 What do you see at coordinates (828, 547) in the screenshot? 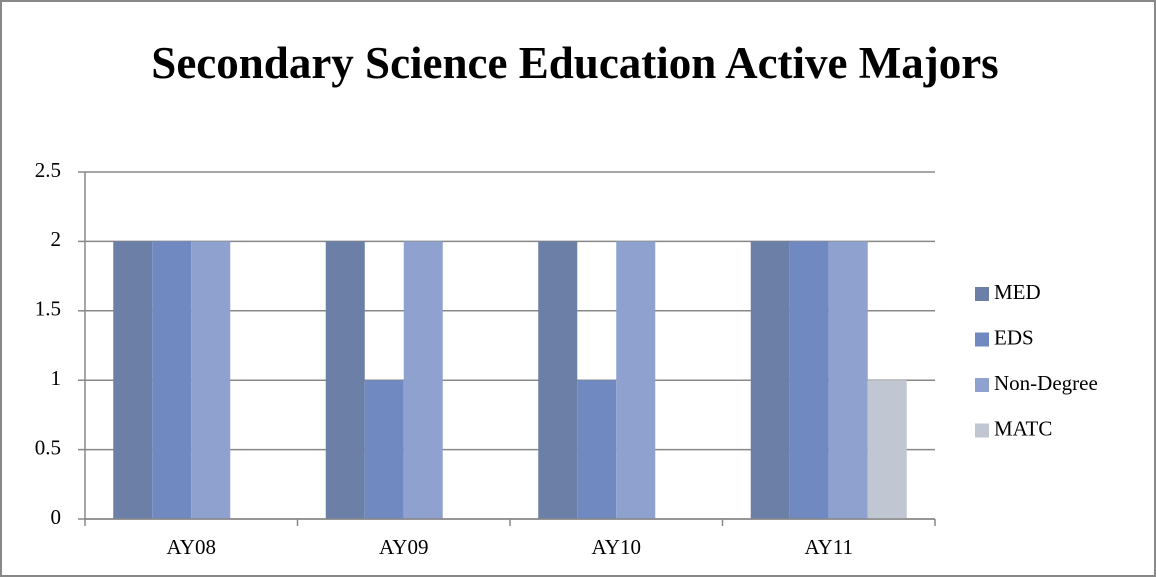
I see `x-tick-label: AY11` at bounding box center [828, 547].